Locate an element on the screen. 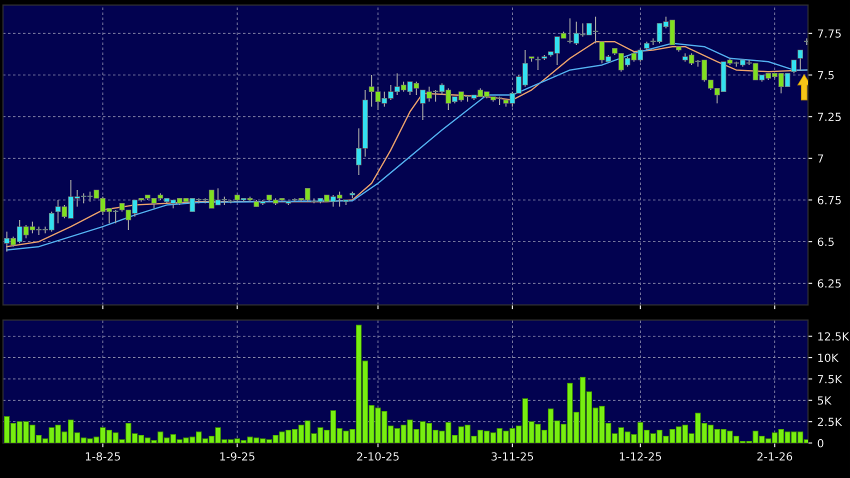  y-tick-label: 6.5 is located at coordinates (826, 242).